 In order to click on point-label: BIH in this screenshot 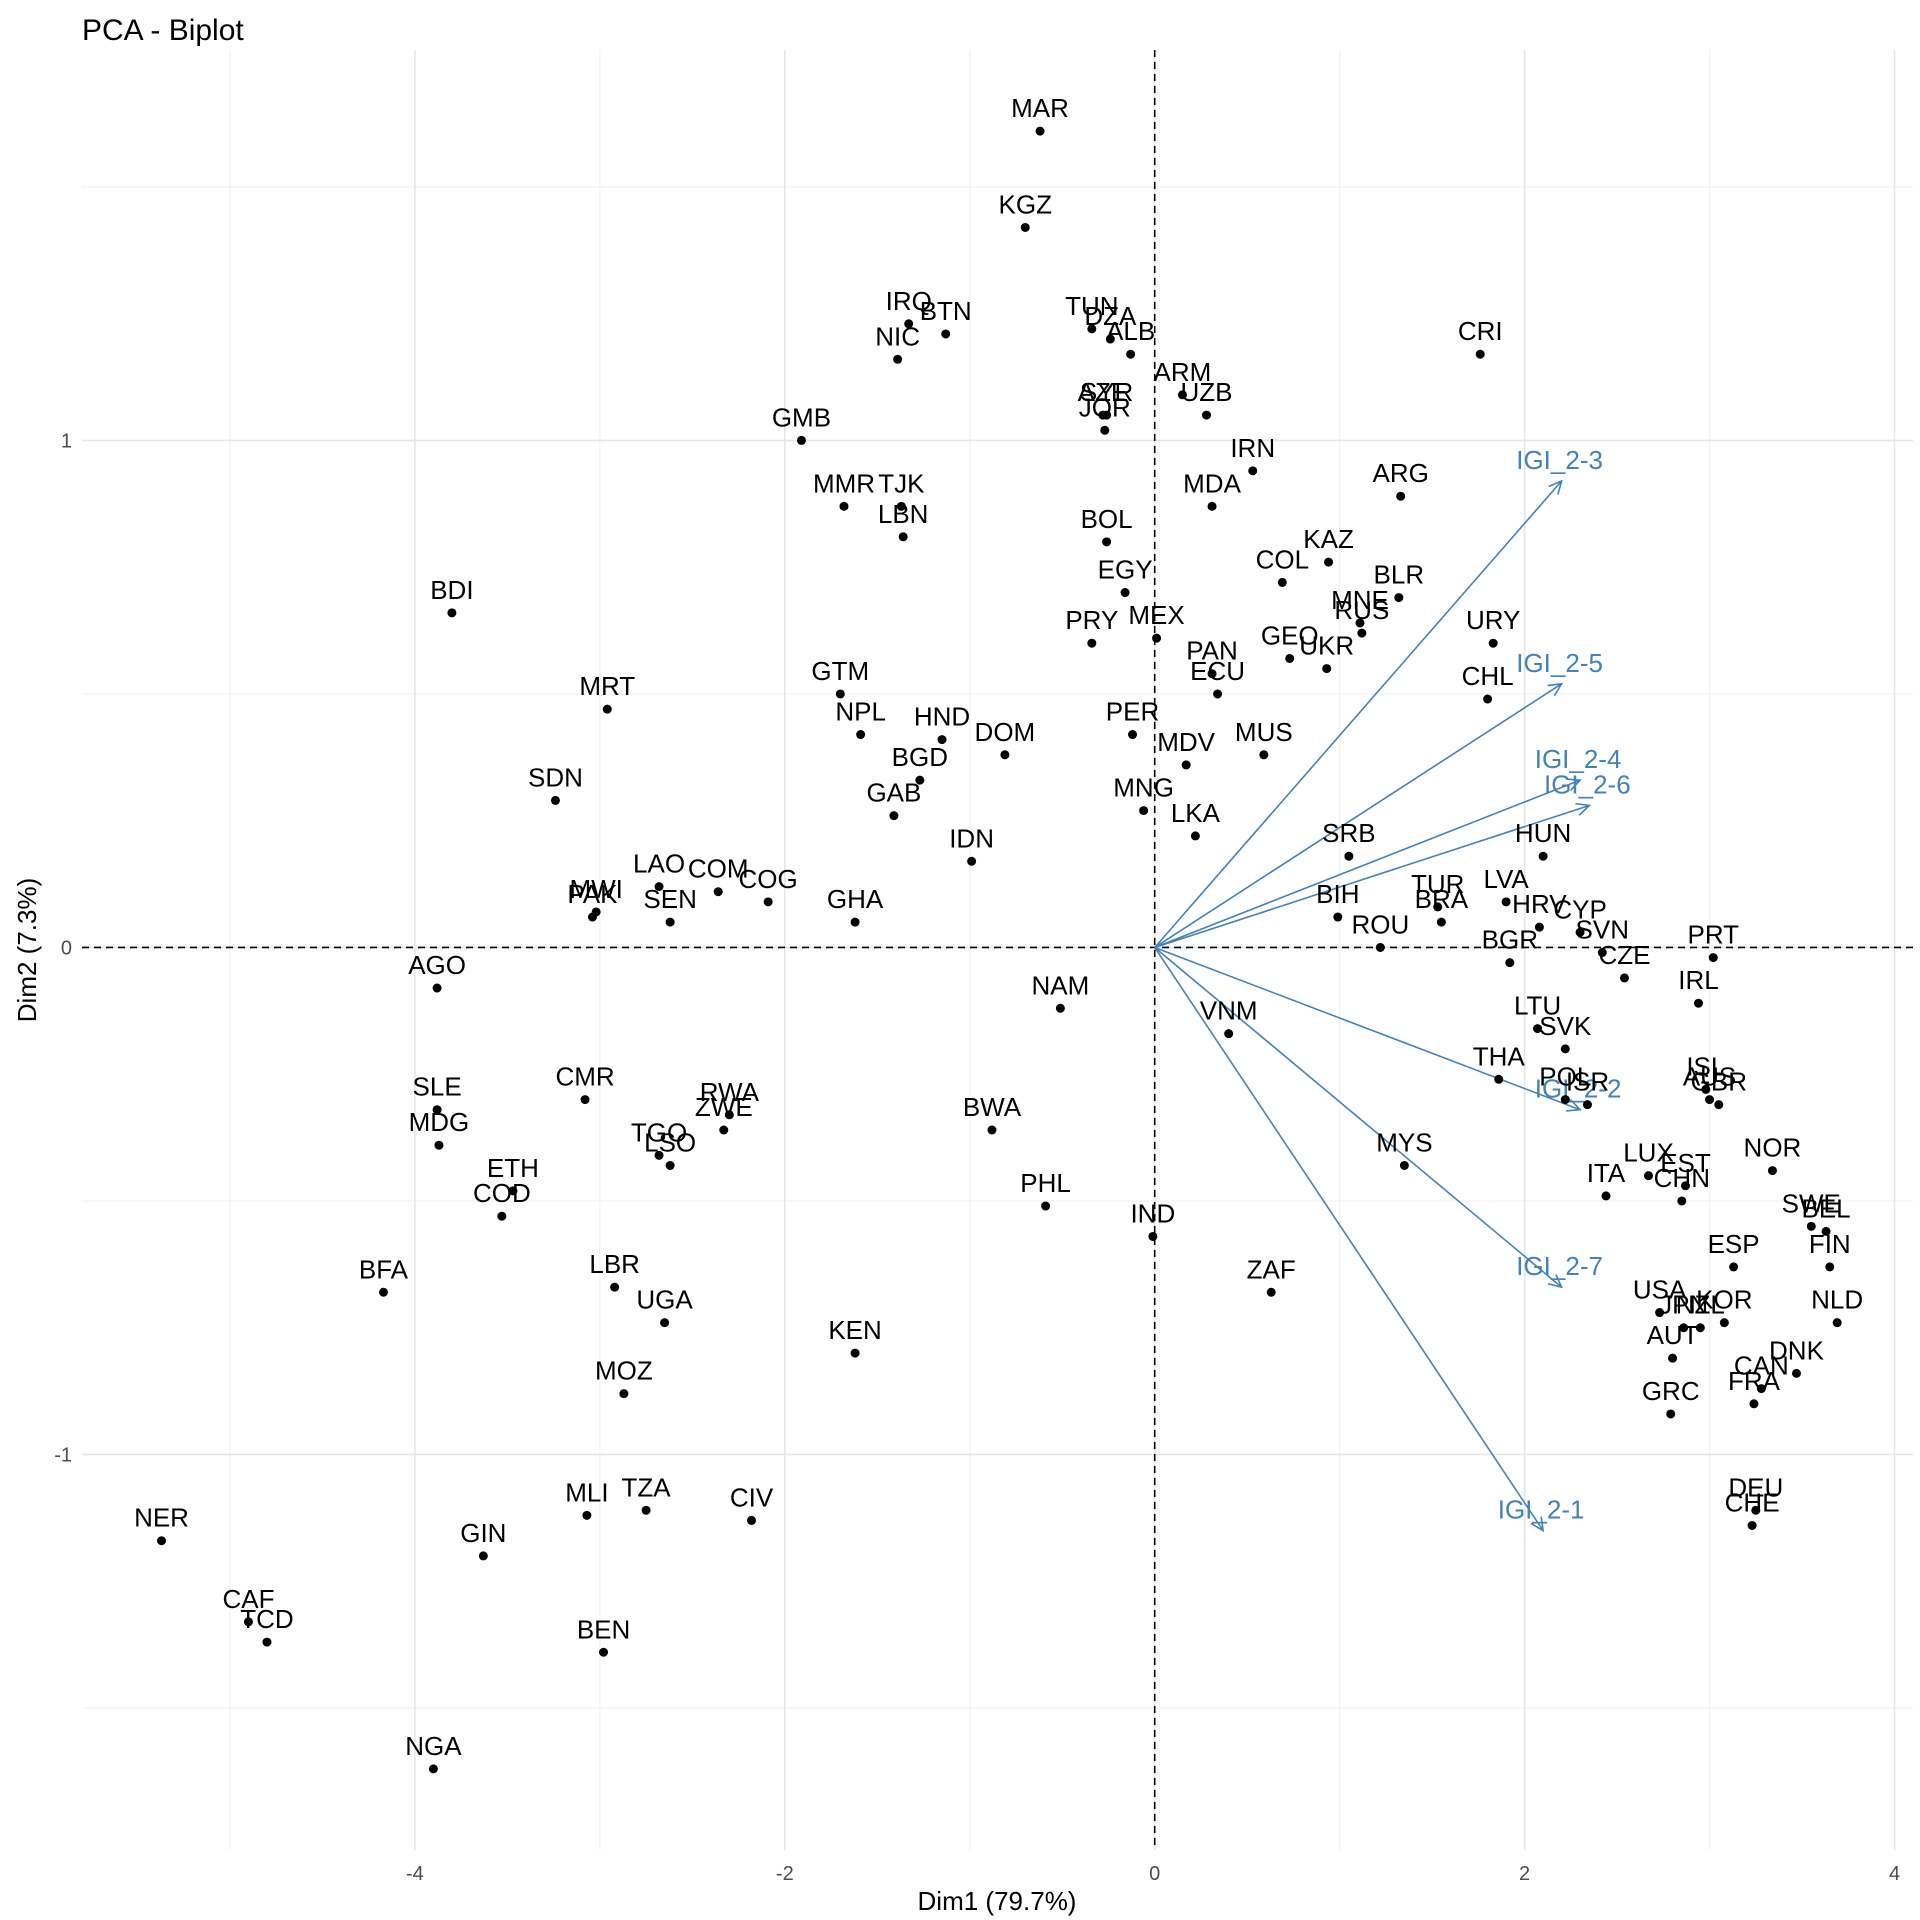, I will do `click(1337, 894)`.